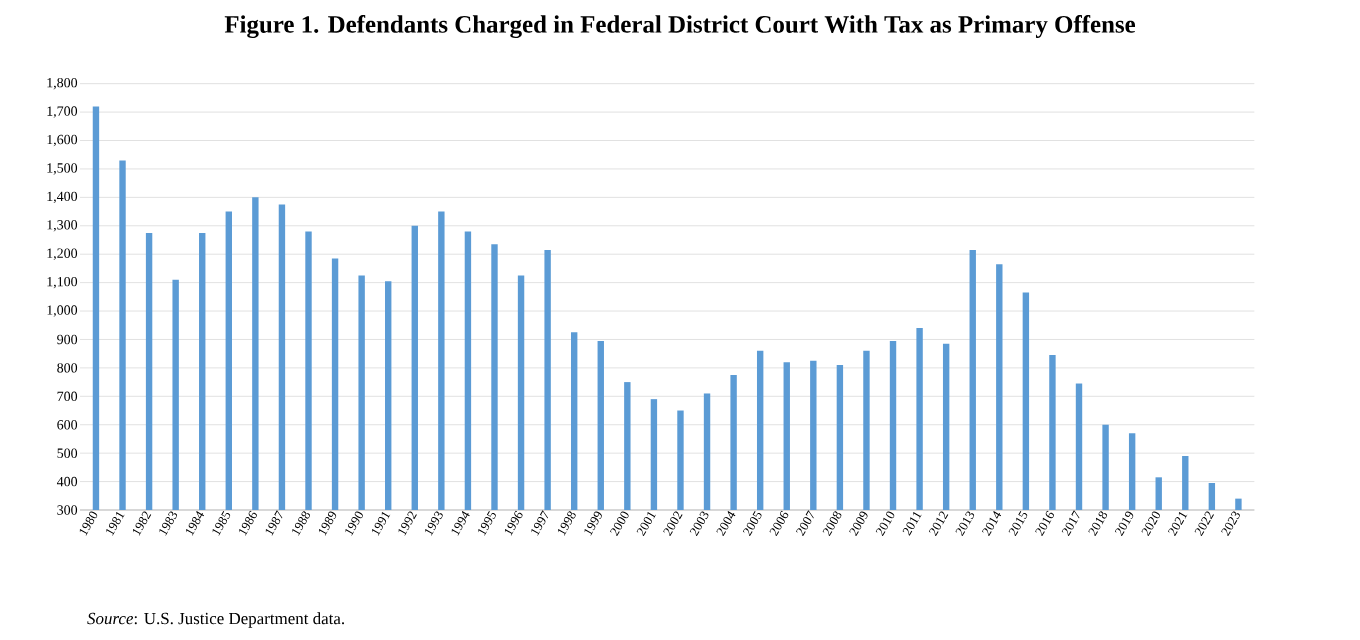 The height and width of the screenshot is (640, 1360). I want to click on chart-title: Figure 1. Defendants Charged in Federal District Court With Tax as Primary Offense, so click(680, 27).